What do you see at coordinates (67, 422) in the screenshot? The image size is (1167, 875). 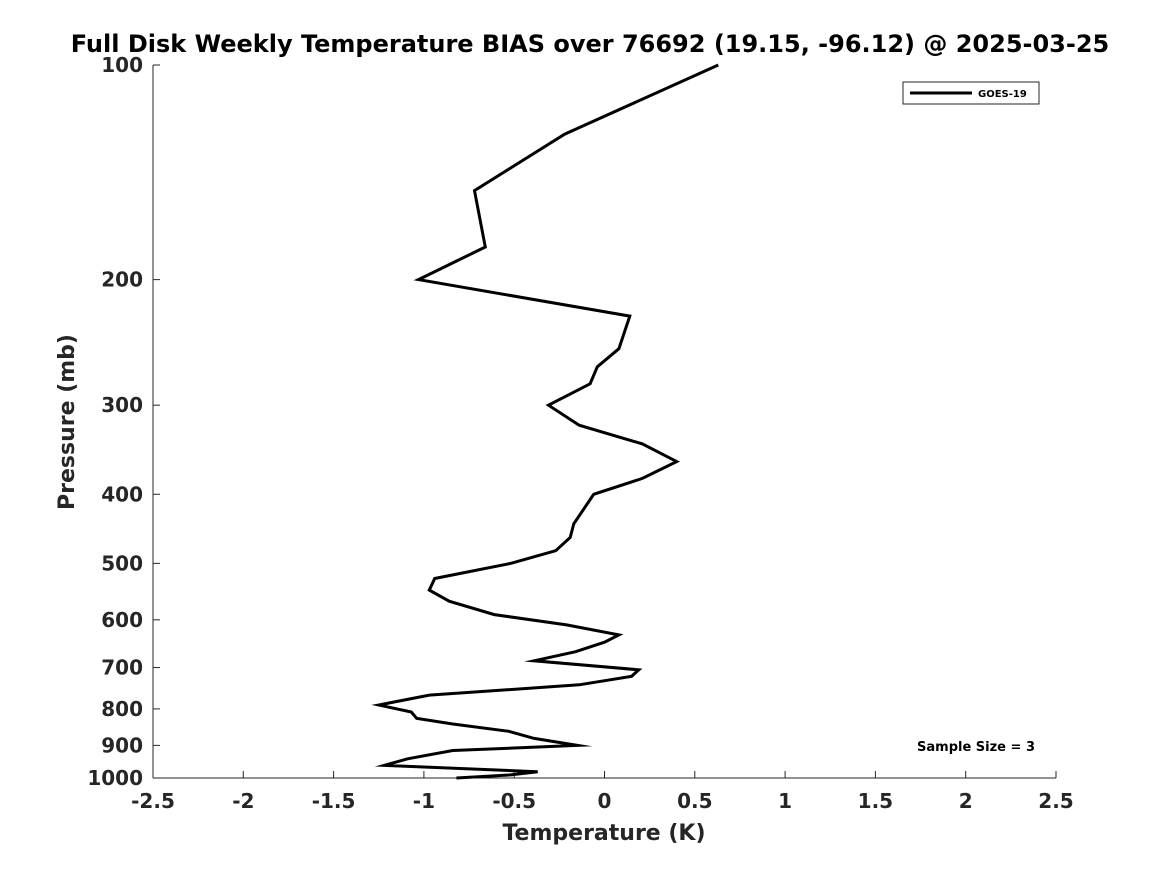 I see `y-axis-label: Pressure (mb)` at bounding box center [67, 422].